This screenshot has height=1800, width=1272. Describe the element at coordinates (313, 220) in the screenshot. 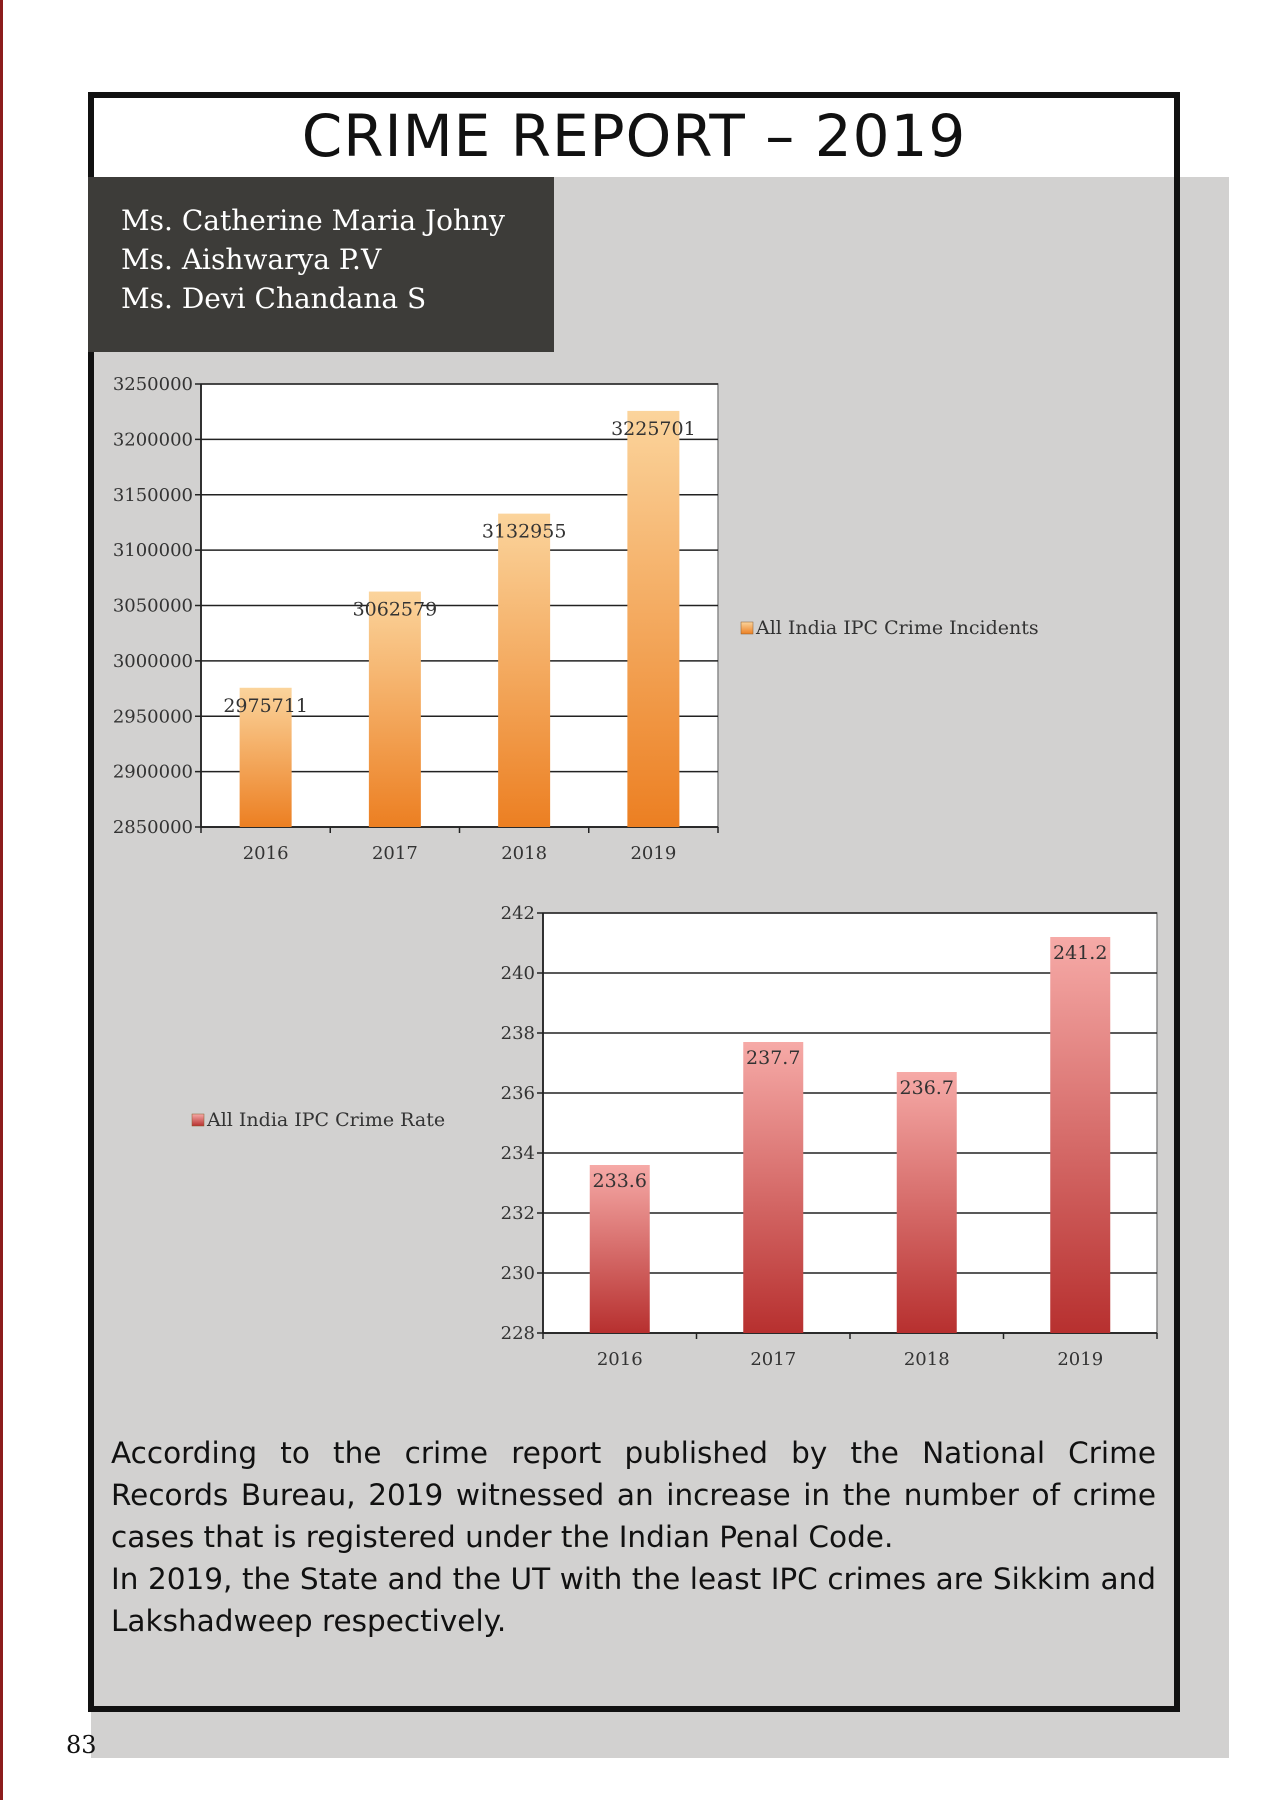

I see `author-name: Ms. Catherine Maria Johny` at that location.